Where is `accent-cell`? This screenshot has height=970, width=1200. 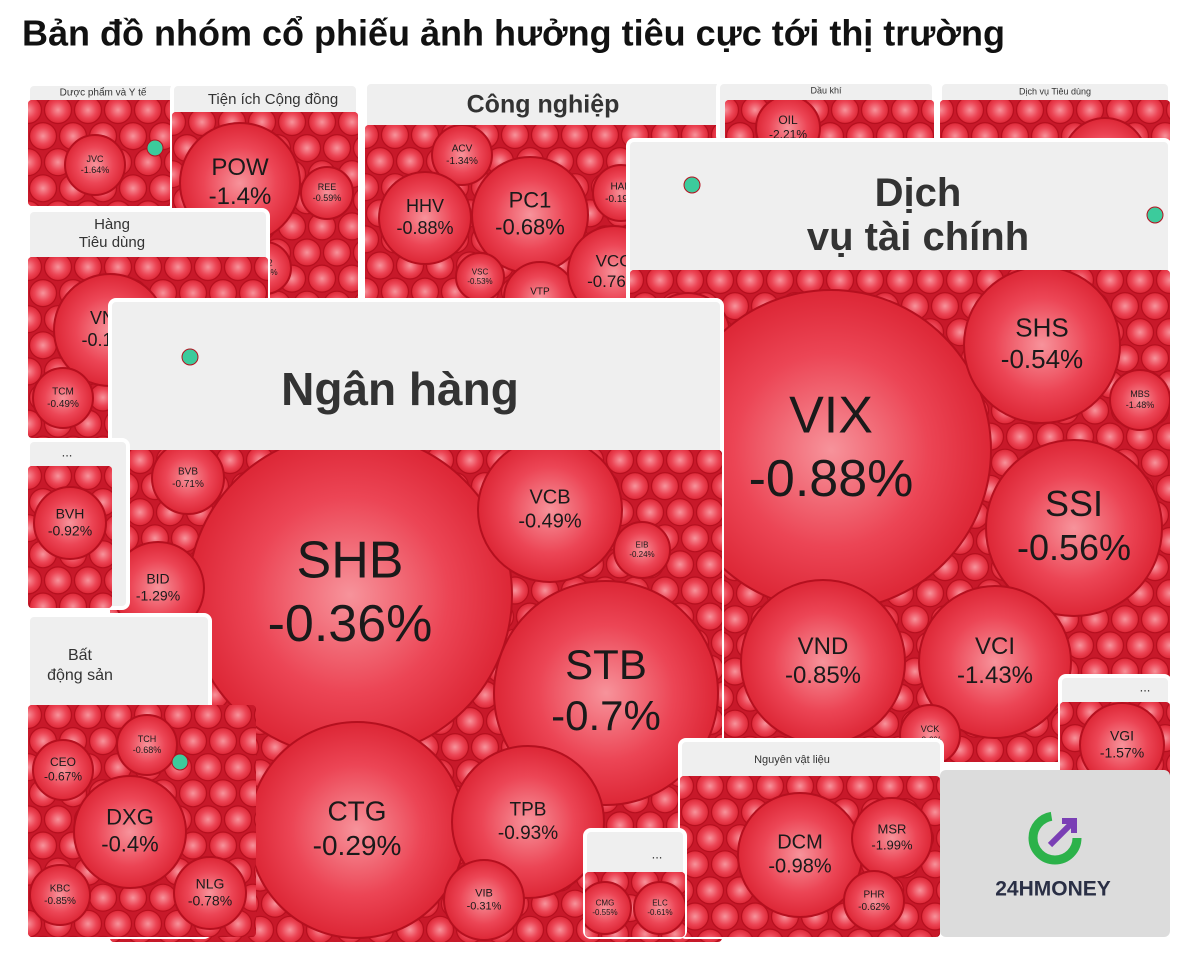
accent-cell is located at coordinates (190, 357).